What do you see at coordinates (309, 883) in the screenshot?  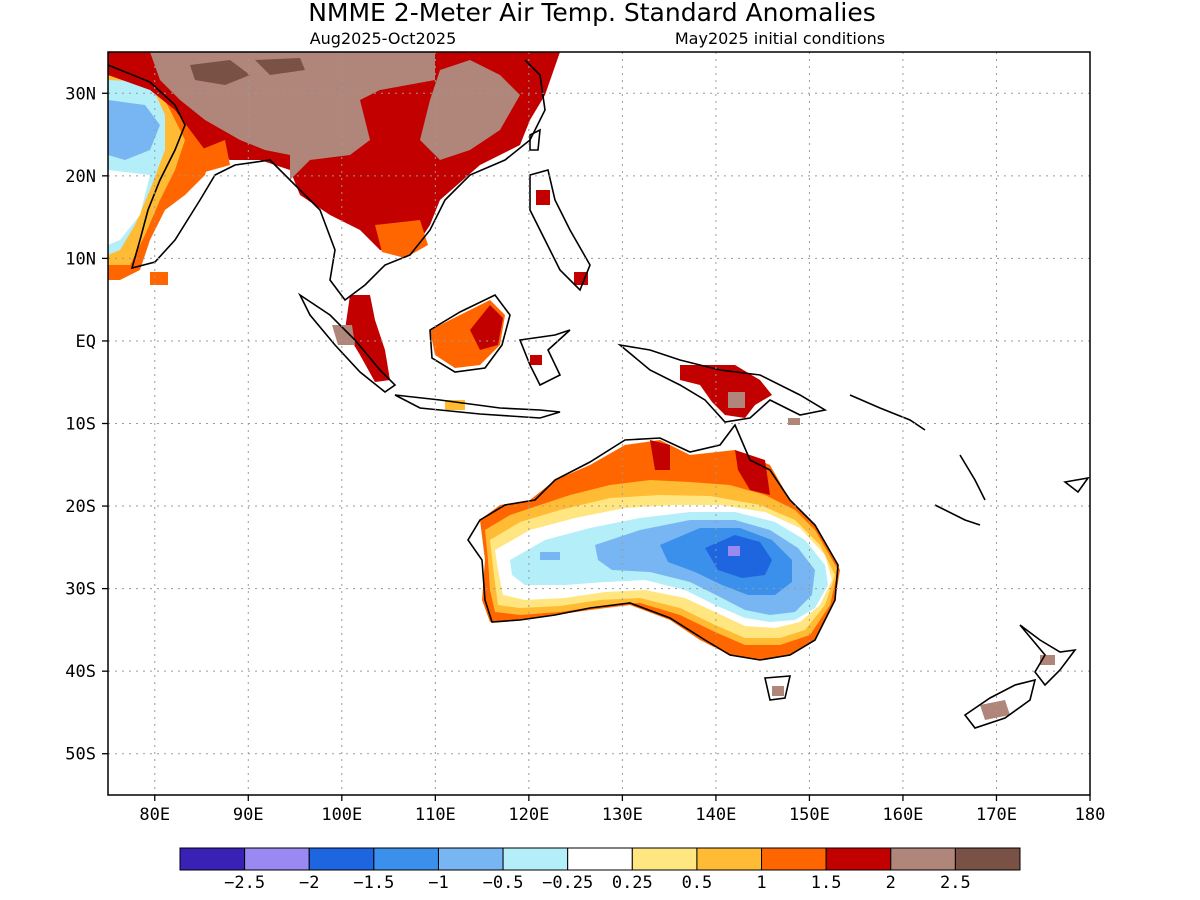 I see `colorbar-label: −2` at bounding box center [309, 883].